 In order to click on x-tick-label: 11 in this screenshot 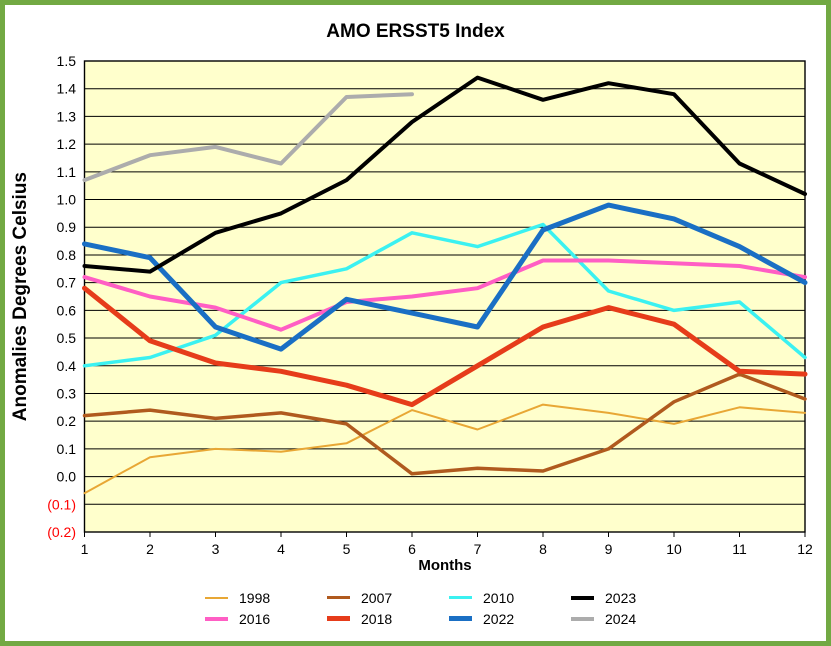, I will do `click(739, 549)`.